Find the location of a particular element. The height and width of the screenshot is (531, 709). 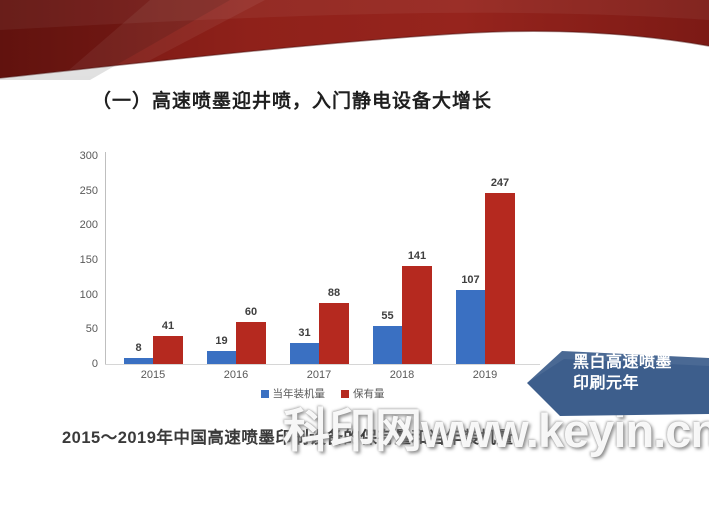

chart-legend: 当年装机量 保有量 is located at coordinates (322, 393).